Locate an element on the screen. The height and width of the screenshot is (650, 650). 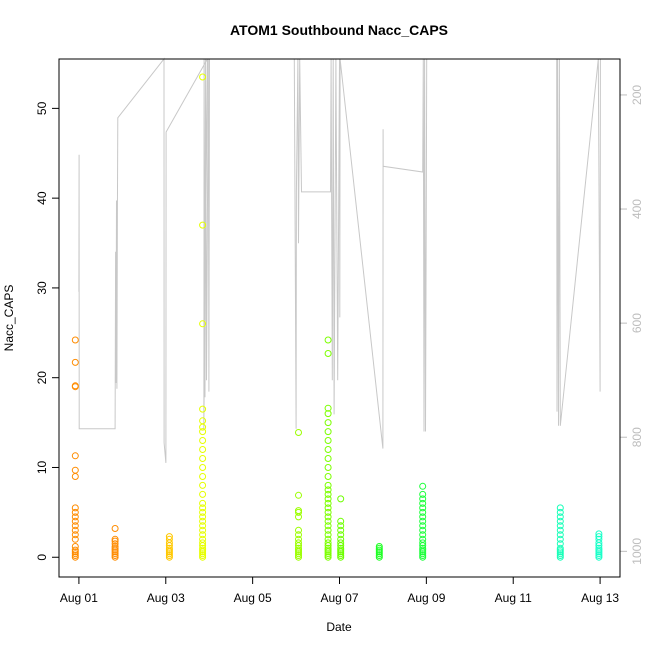
y-tick-label: 10 is located at coordinates (42, 467).